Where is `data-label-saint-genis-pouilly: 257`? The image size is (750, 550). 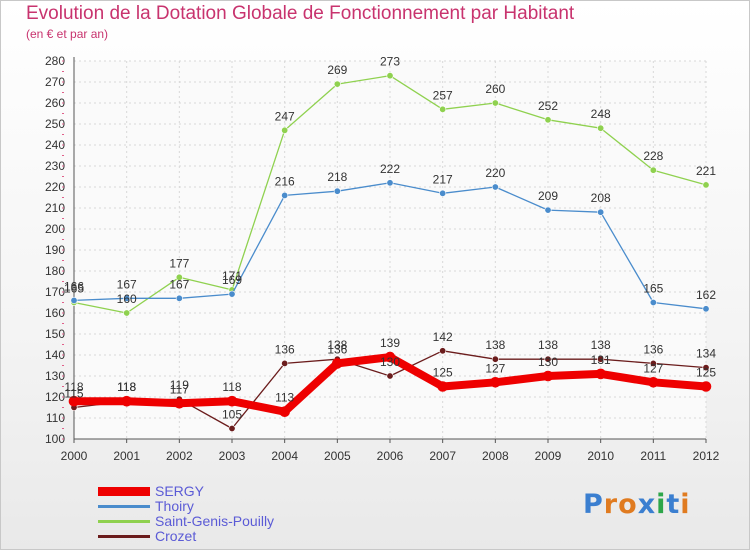 data-label-saint-genis-pouilly: 257 is located at coordinates (443, 95).